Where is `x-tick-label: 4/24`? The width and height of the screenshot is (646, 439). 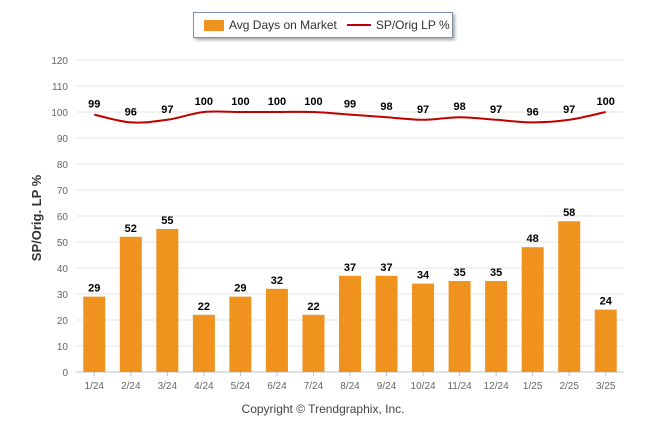
x-tick-label: 4/24 is located at coordinates (204, 386).